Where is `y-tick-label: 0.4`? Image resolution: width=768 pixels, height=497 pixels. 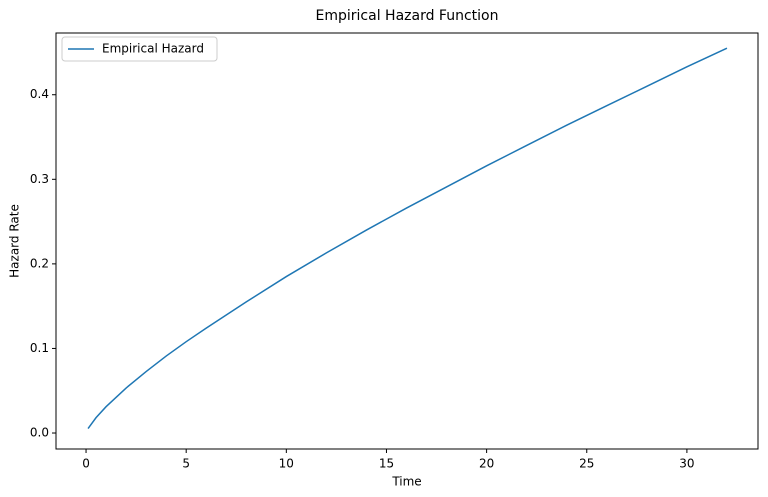
y-tick-label: 0.4 is located at coordinates (39, 94).